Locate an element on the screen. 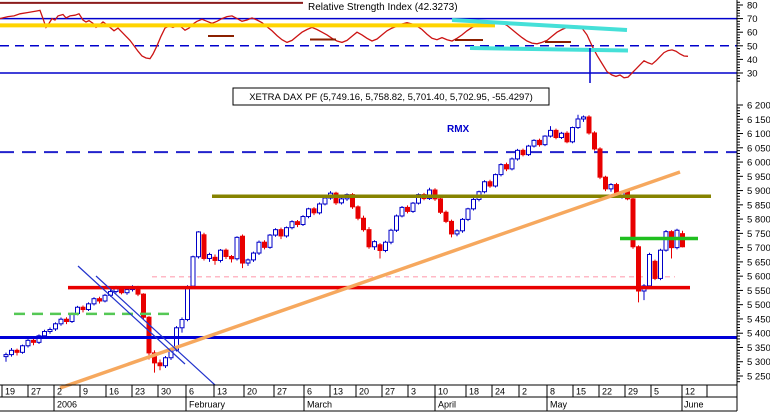 This screenshot has height=412, width=770. week-label: 2 is located at coordinates (524, 392).